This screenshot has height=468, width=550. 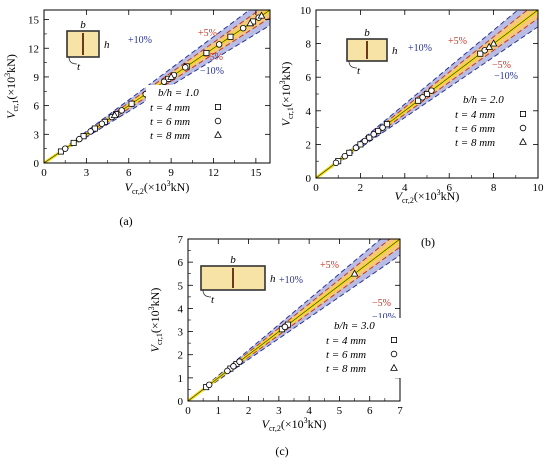 What do you see at coordinates (181, 309) in the screenshot?
I see `y-tick-label: 4` at bounding box center [181, 309].